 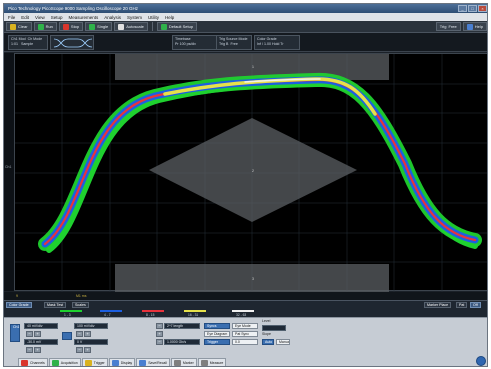 I want to click on status-readout: M1 ms, so click(x=81, y=296).